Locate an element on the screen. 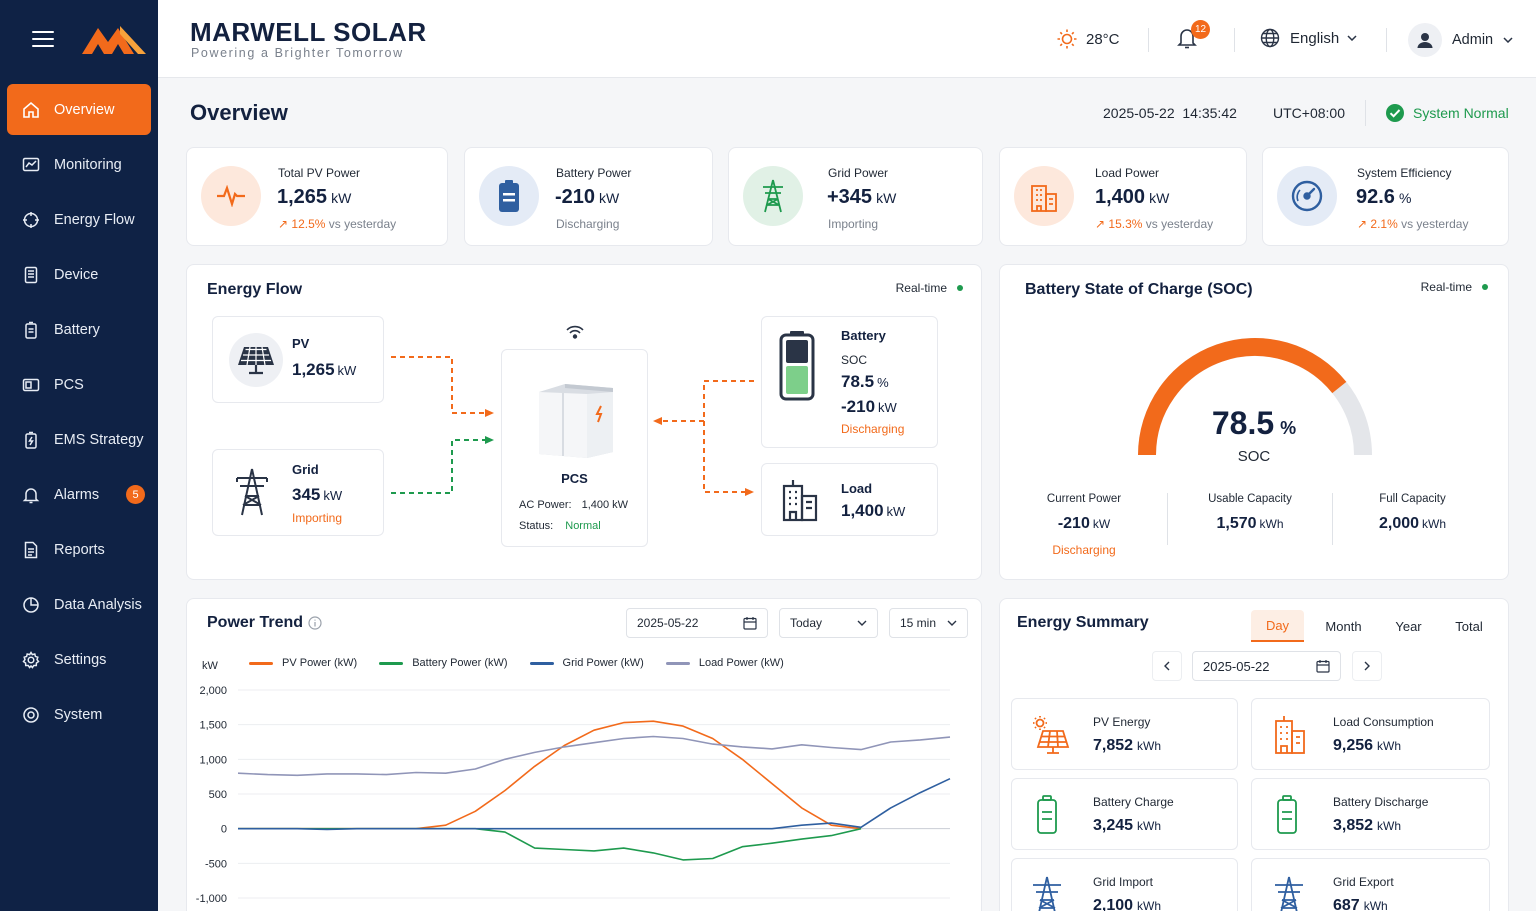 The width and height of the screenshot is (1536, 911). summary-card-load-consumption: Load Consumption 9,256 kWh is located at coordinates (1370, 734).